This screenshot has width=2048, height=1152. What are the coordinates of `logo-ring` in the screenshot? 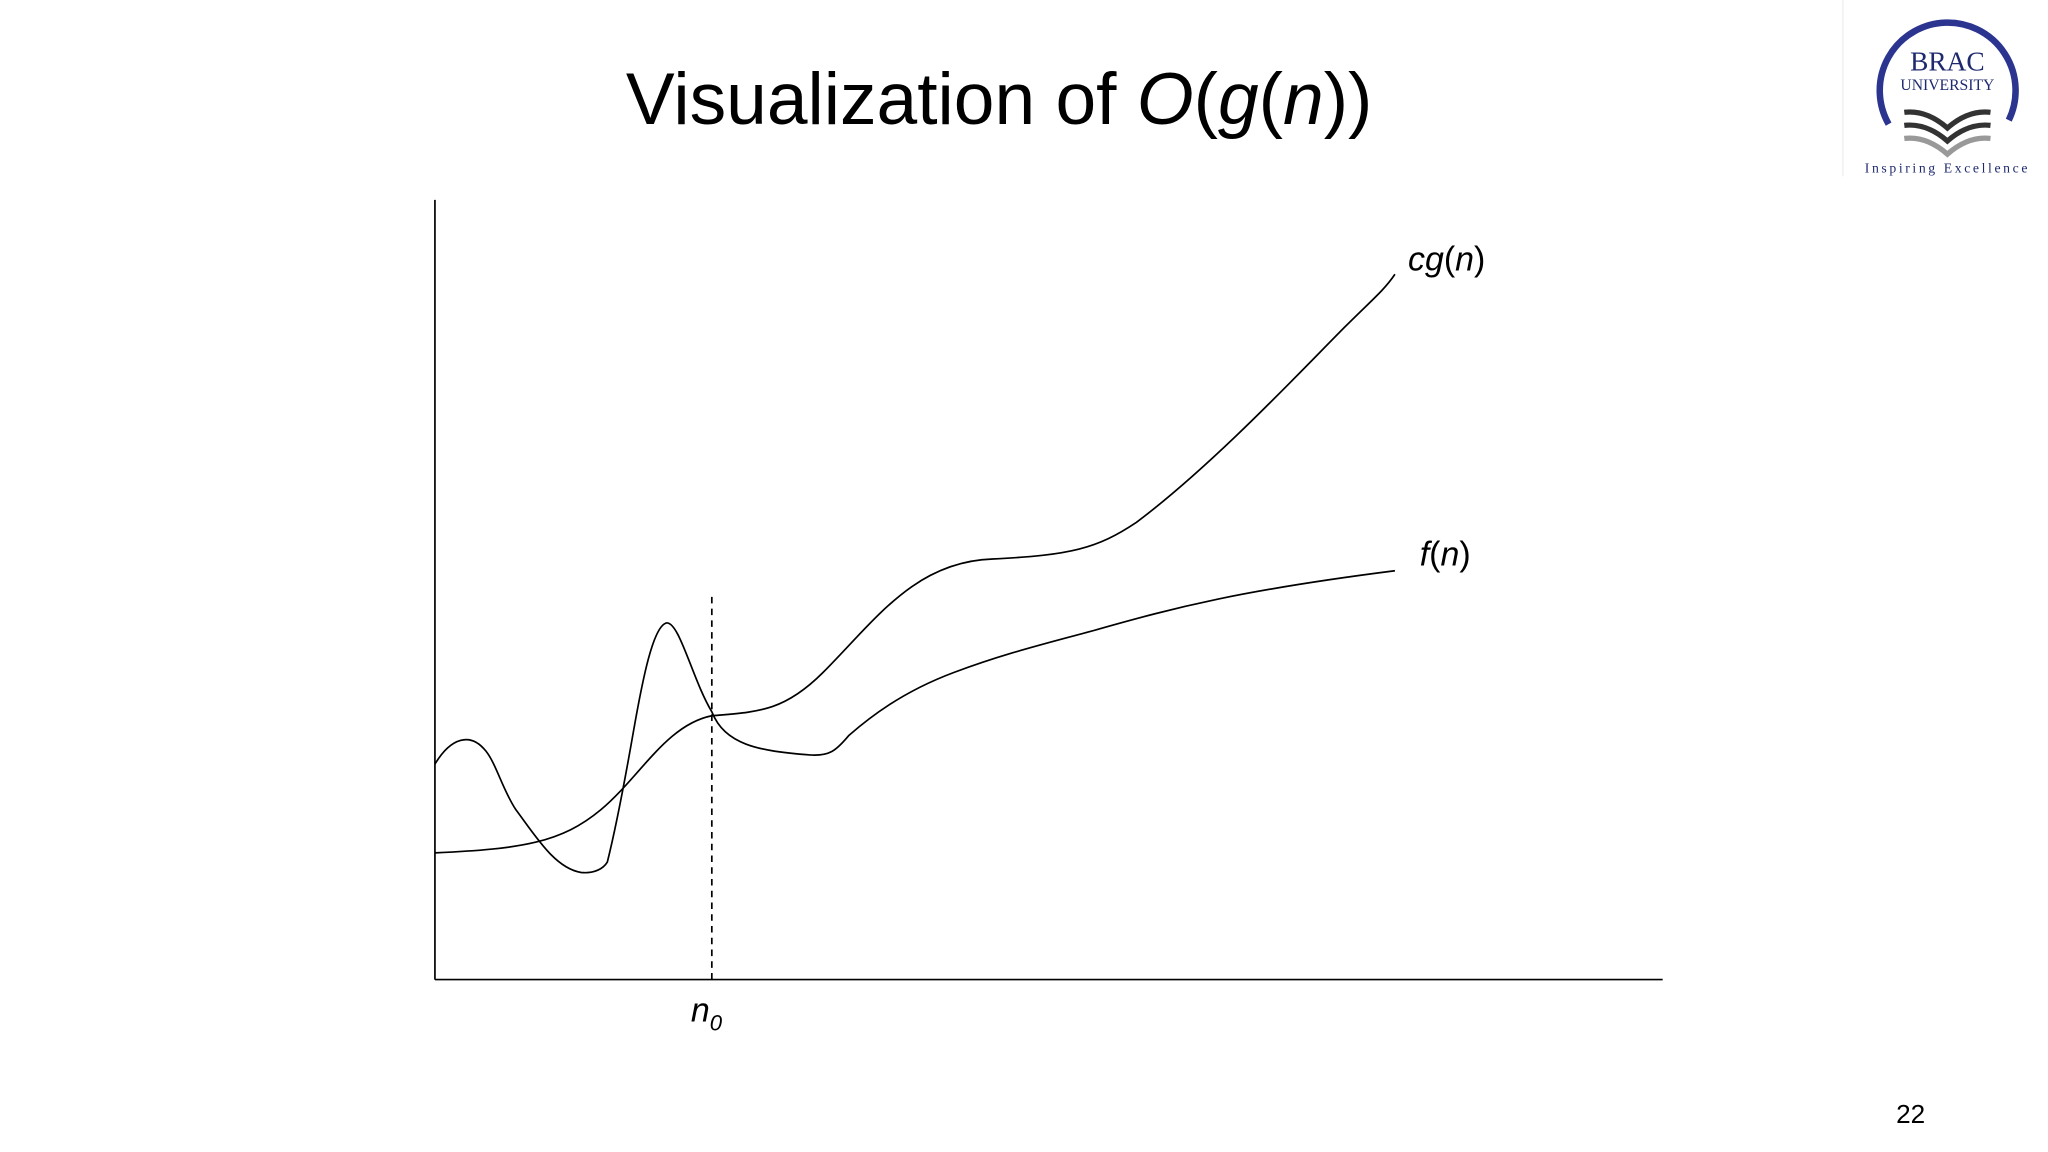 It's located at (1947, 72).